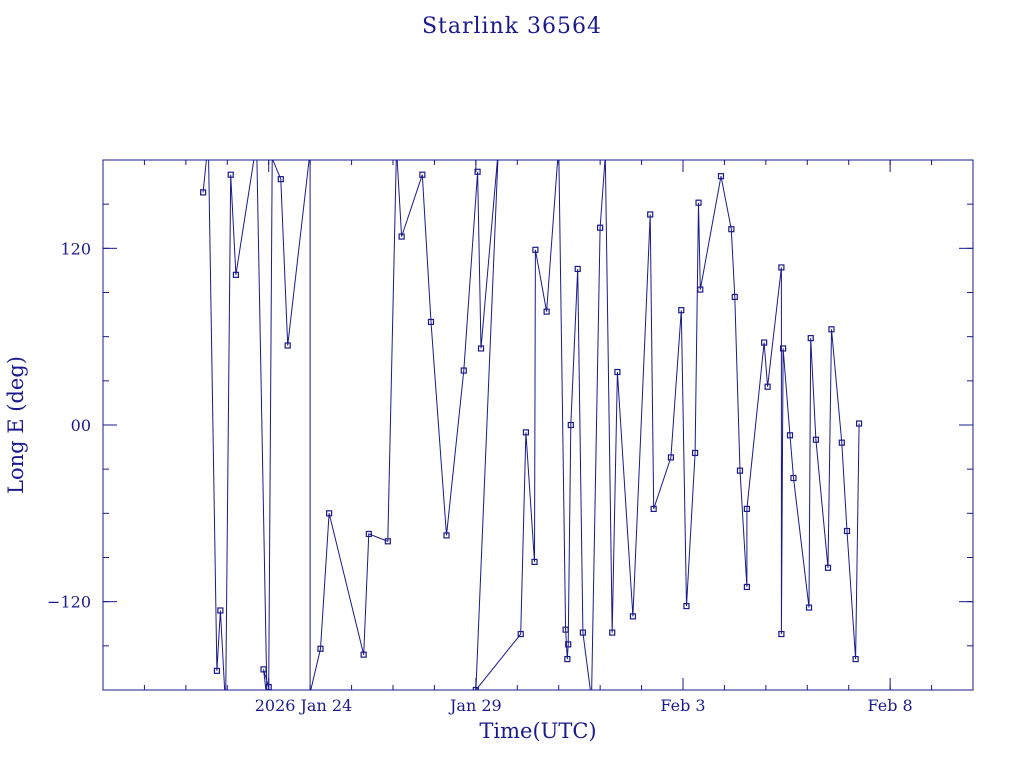 The height and width of the screenshot is (768, 1024). I want to click on y-tick-label: −120, so click(69, 602).